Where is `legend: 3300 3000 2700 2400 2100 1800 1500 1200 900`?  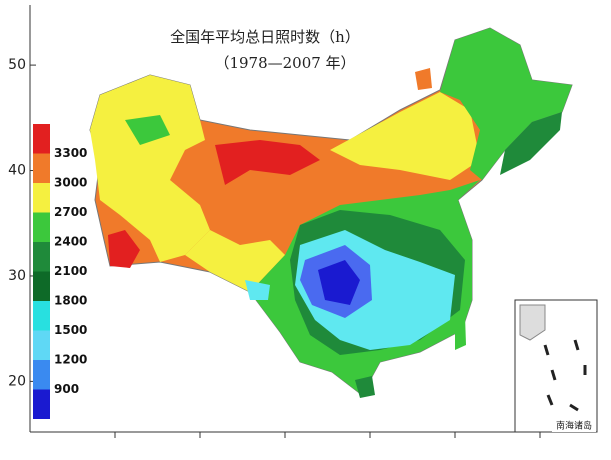
legend: 3300 3000 2700 2400 2100 1800 1500 1200 900 is located at coordinates (60, 271).